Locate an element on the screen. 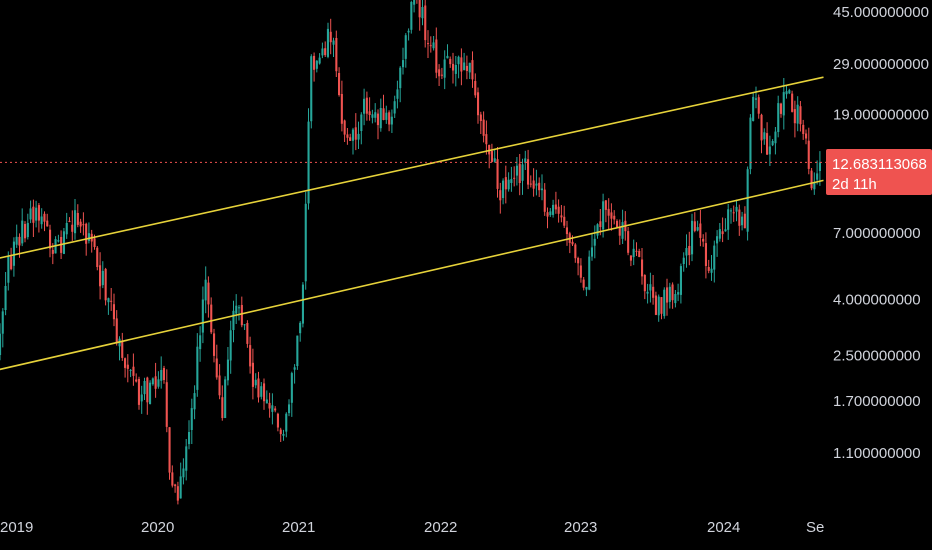 This screenshot has width=932, height=550. x-tick-label: 2023 is located at coordinates (580, 527).